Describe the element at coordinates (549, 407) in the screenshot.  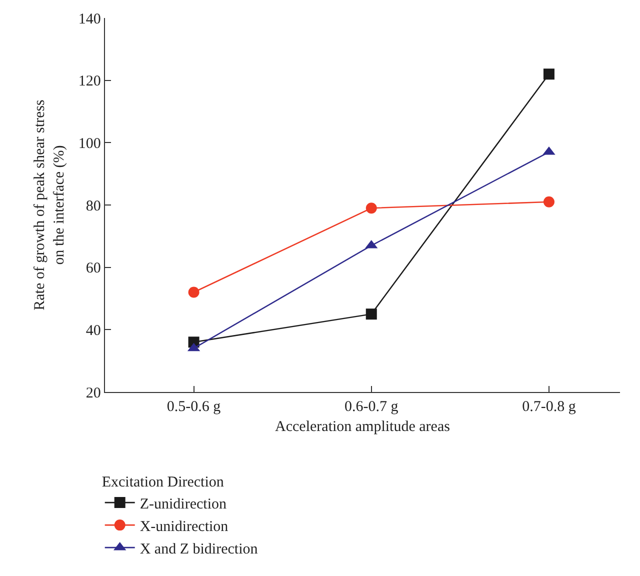
I see `x-tick-label: 0.7-0.8 g` at that location.